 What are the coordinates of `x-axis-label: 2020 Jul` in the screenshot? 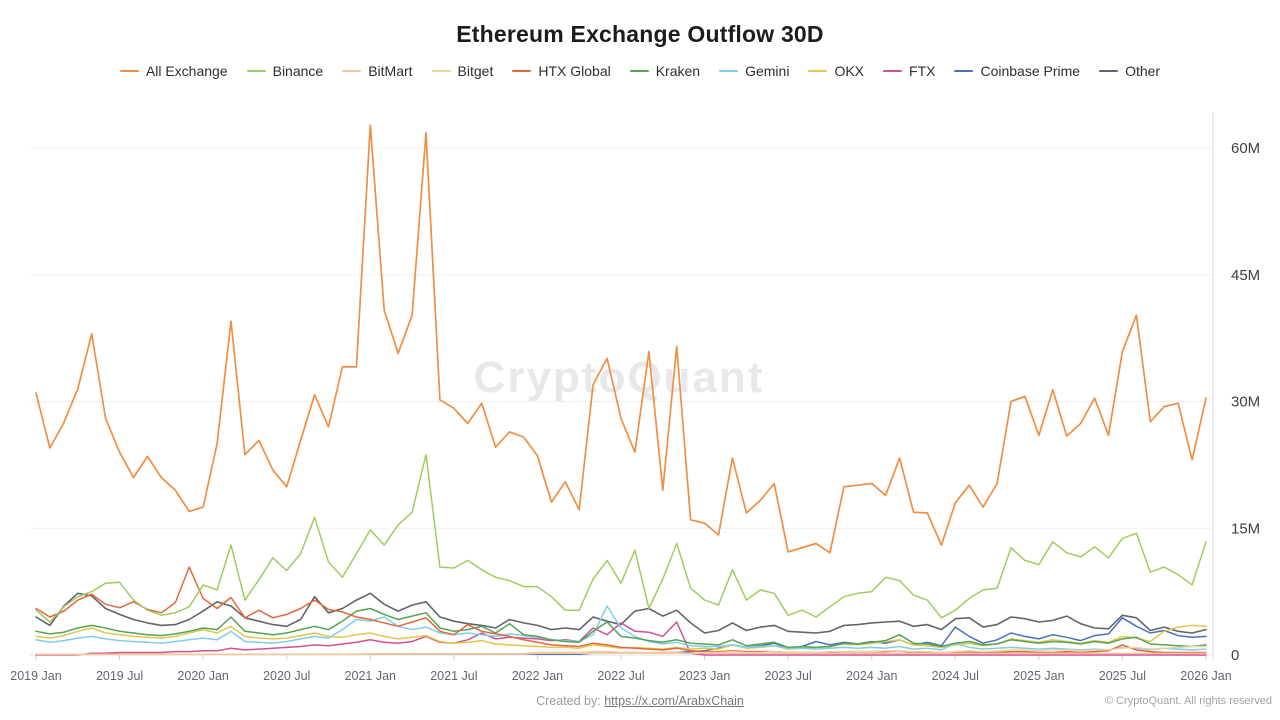 It's located at (286, 676).